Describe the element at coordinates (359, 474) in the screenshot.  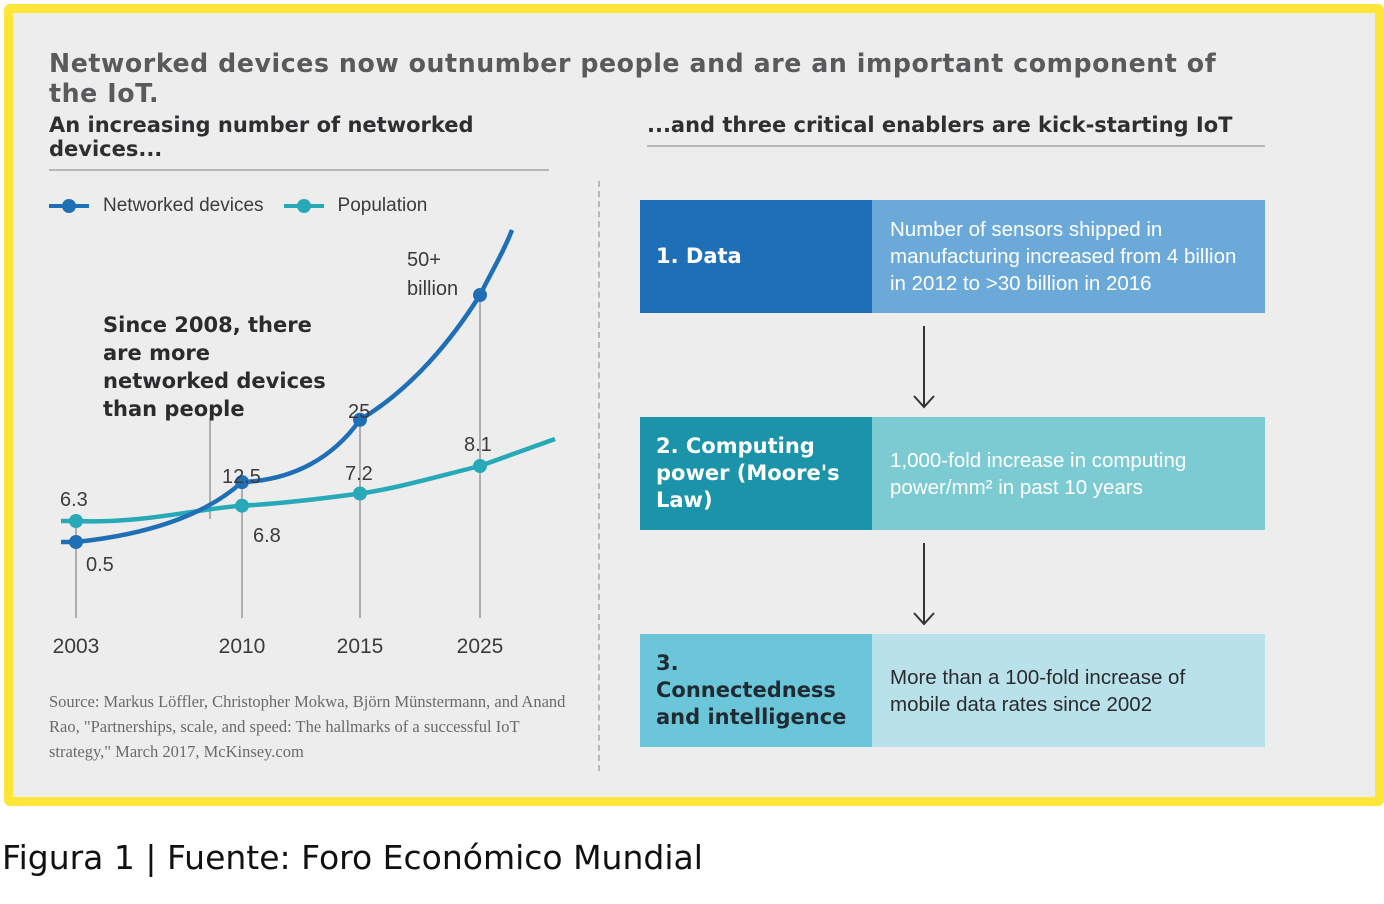
I see `data-label-population: 7.2` at that location.